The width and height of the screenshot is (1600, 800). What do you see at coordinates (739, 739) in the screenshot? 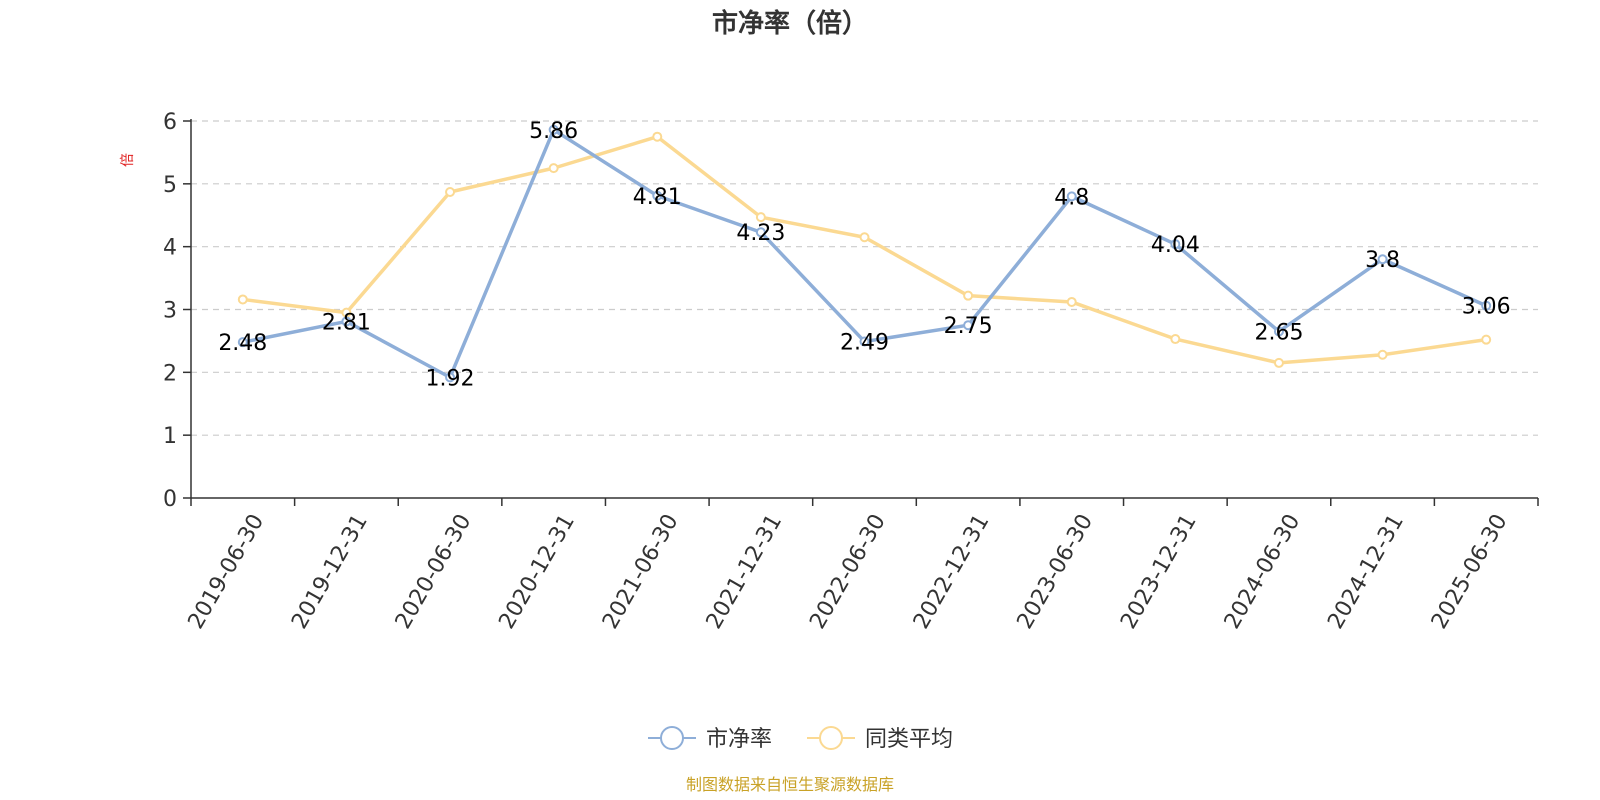
I see `legend-label: 市净率` at bounding box center [739, 739].